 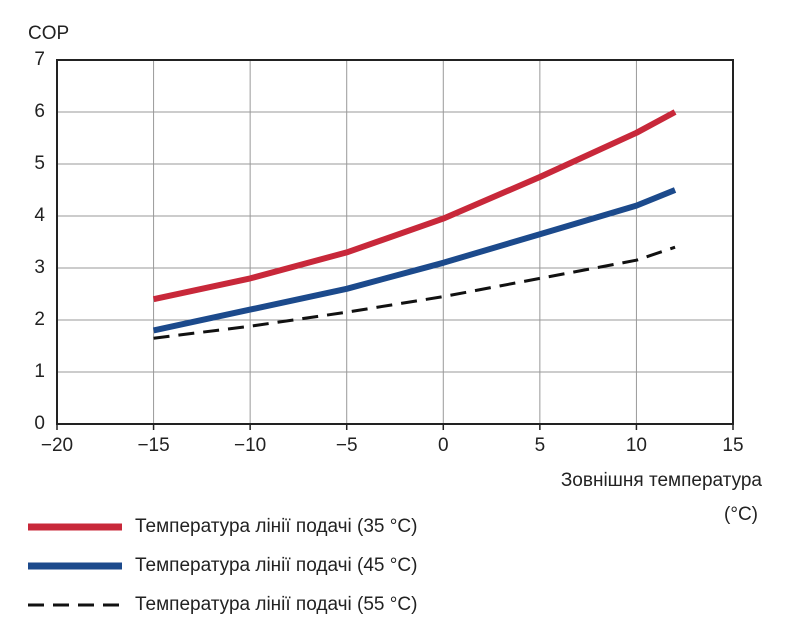 What do you see at coordinates (443, 445) in the screenshot?
I see `x-tick-label: 0` at bounding box center [443, 445].